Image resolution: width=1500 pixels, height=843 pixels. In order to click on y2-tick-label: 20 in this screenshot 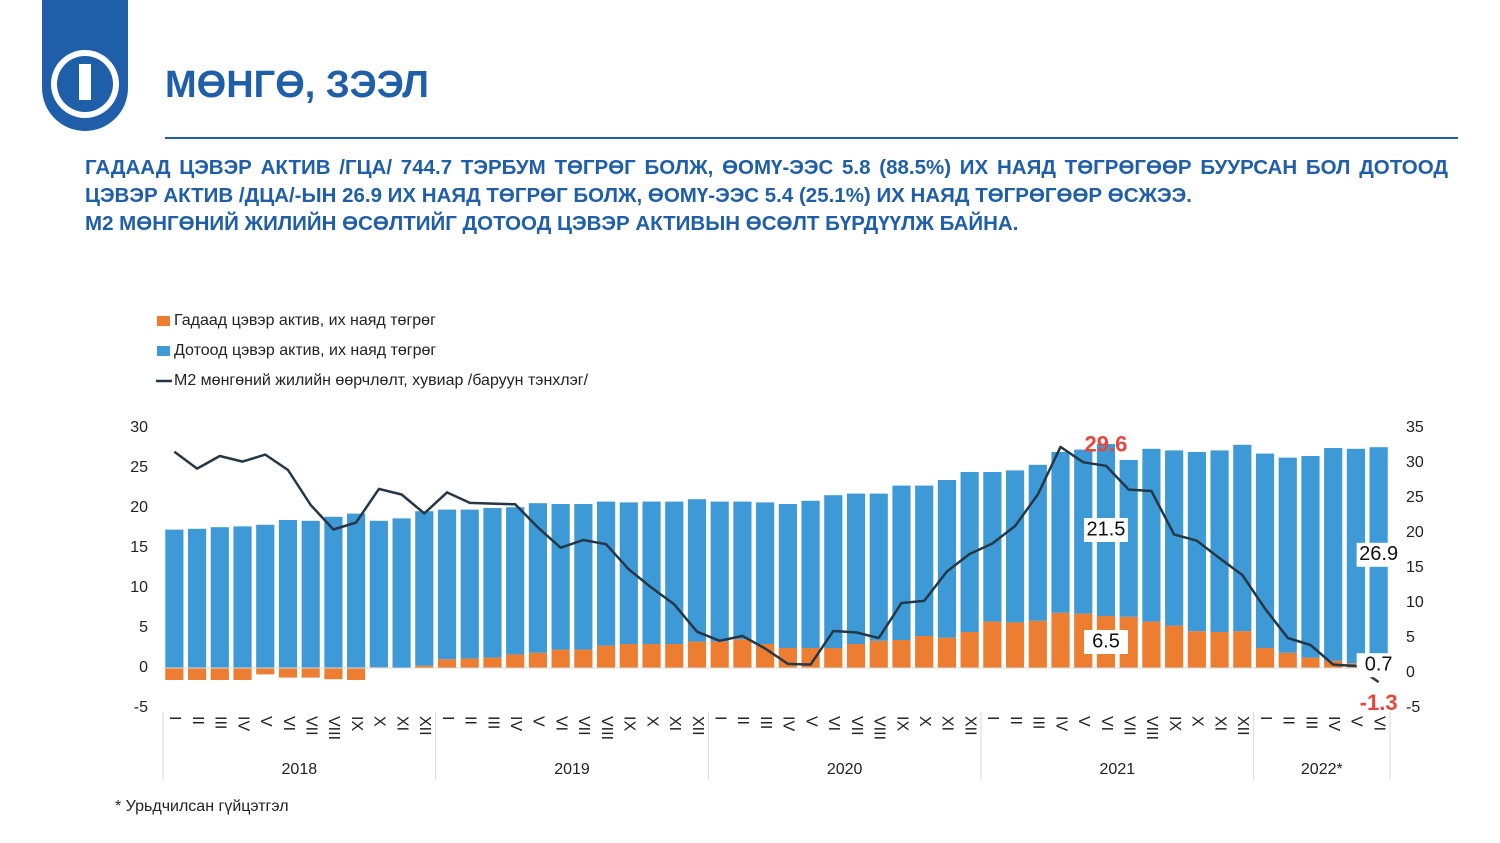, I will do `click(1415, 532)`.